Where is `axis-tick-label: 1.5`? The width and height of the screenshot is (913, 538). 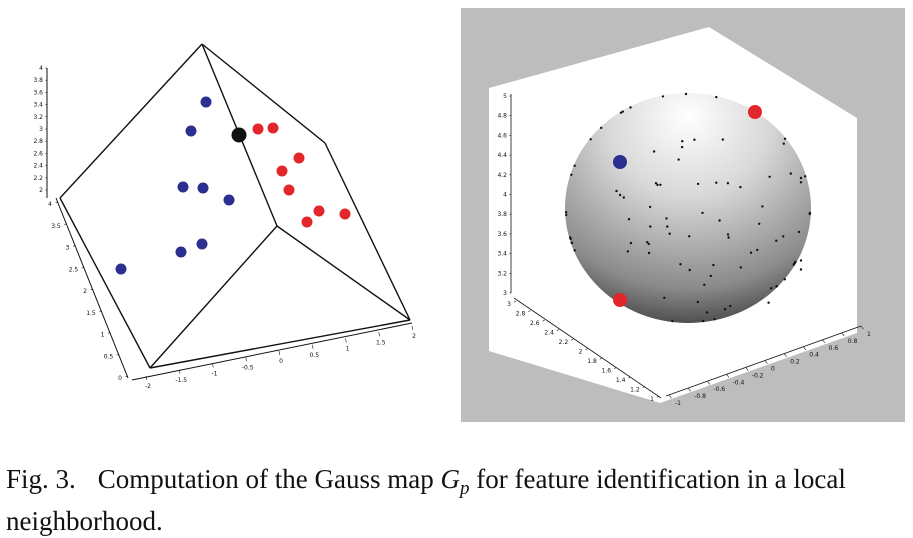 axis-tick-label: 1.5 is located at coordinates (91, 313).